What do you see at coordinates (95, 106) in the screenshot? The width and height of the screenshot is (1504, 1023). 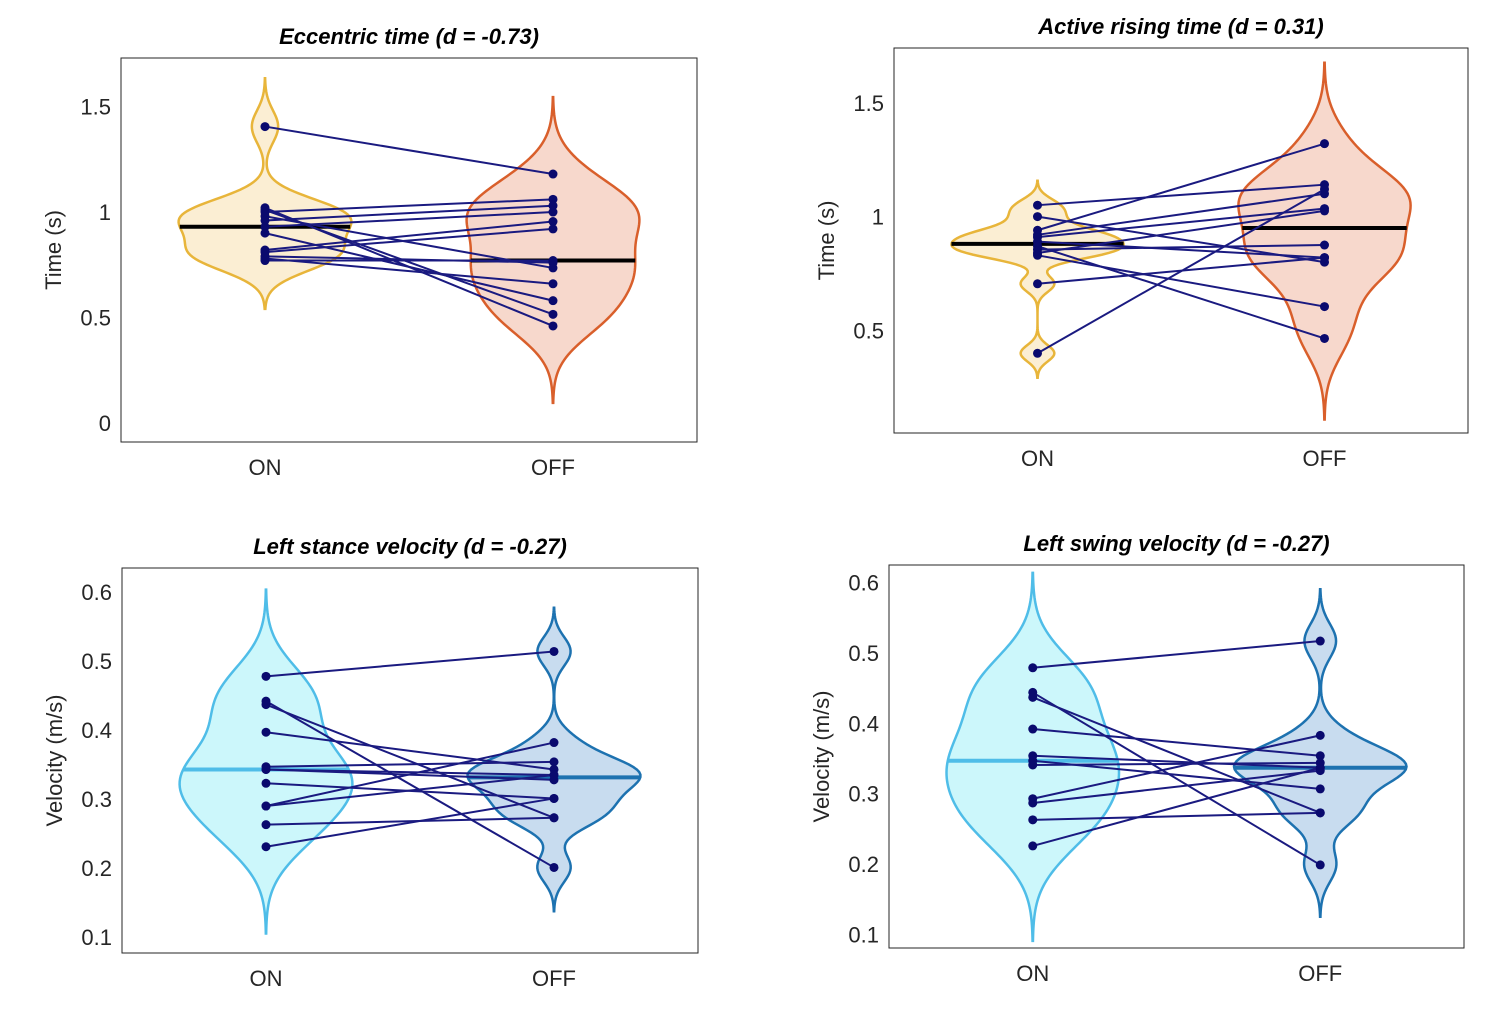 I see `y-tick-label: 1.5` at bounding box center [95, 106].